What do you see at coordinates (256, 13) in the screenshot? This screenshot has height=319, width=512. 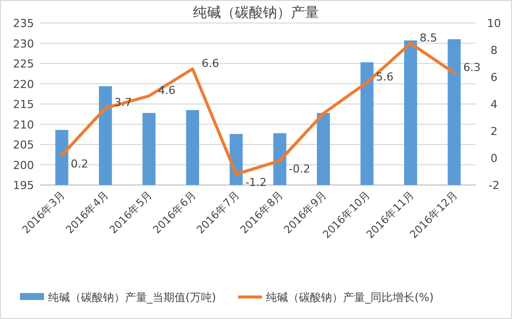 I see `chart-title: 纯碱（碳酸钠）产量` at bounding box center [256, 13].